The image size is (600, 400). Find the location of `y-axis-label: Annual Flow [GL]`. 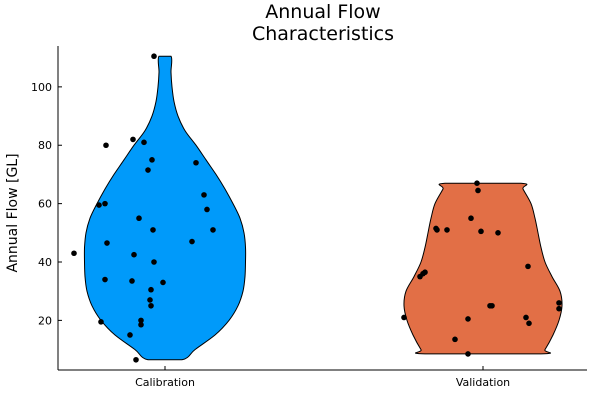

y-axis-label: Annual Flow [GL] is located at coordinates (13, 212).